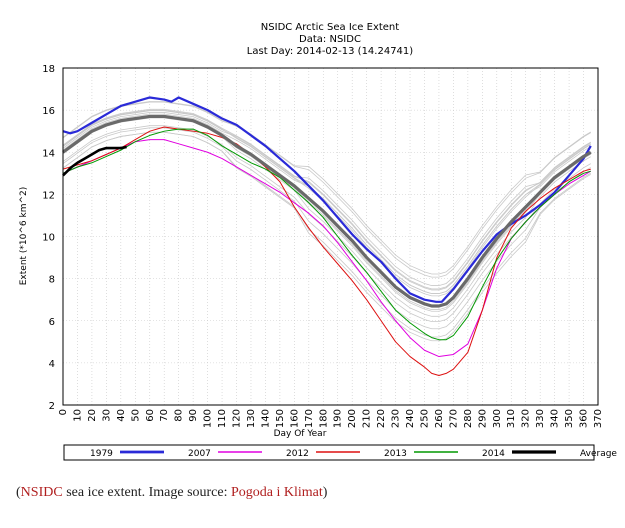 The height and width of the screenshot is (528, 625). I want to click on x-tick-label: 320, so click(526, 418).